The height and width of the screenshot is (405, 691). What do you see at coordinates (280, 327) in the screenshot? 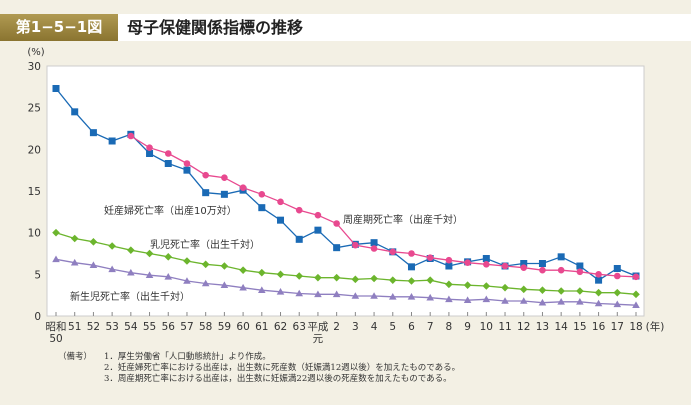
I see `x-tick-label: 62` at bounding box center [280, 327].